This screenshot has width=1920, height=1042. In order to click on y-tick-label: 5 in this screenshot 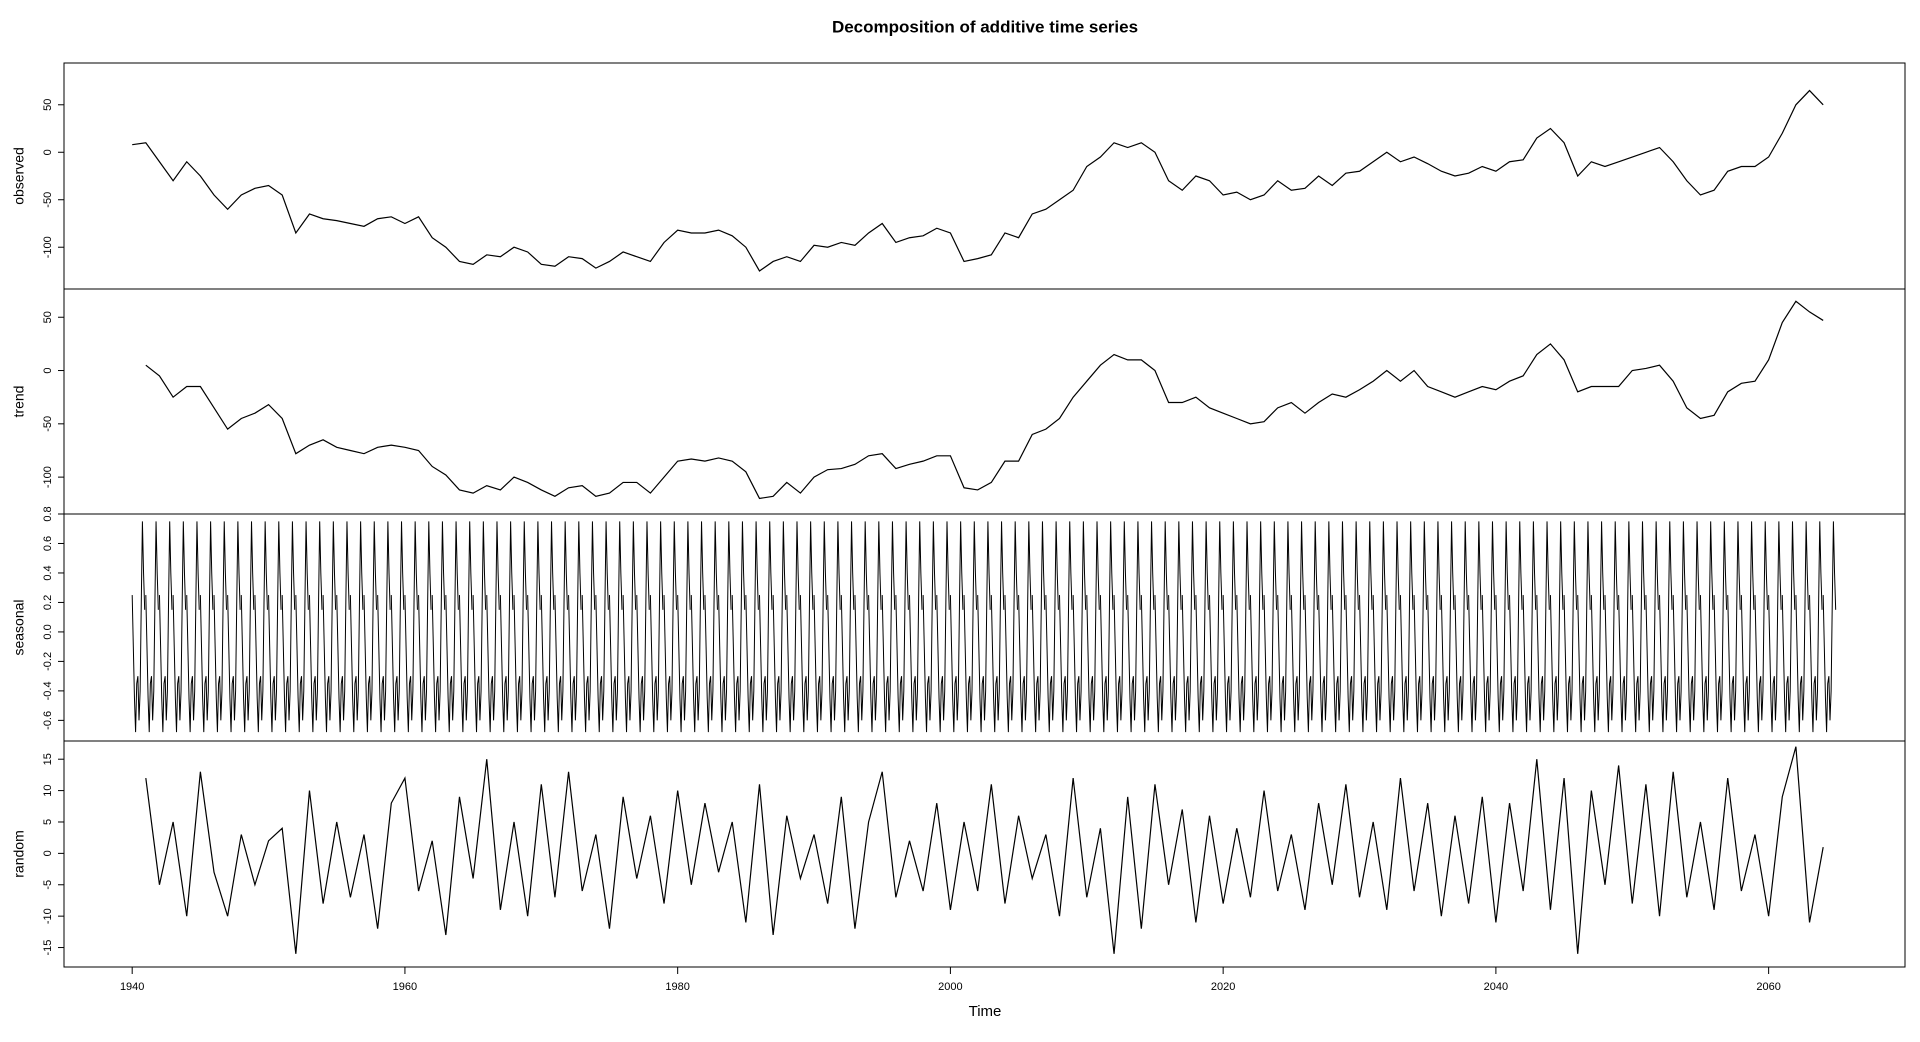, I will do `click(48, 822)`.